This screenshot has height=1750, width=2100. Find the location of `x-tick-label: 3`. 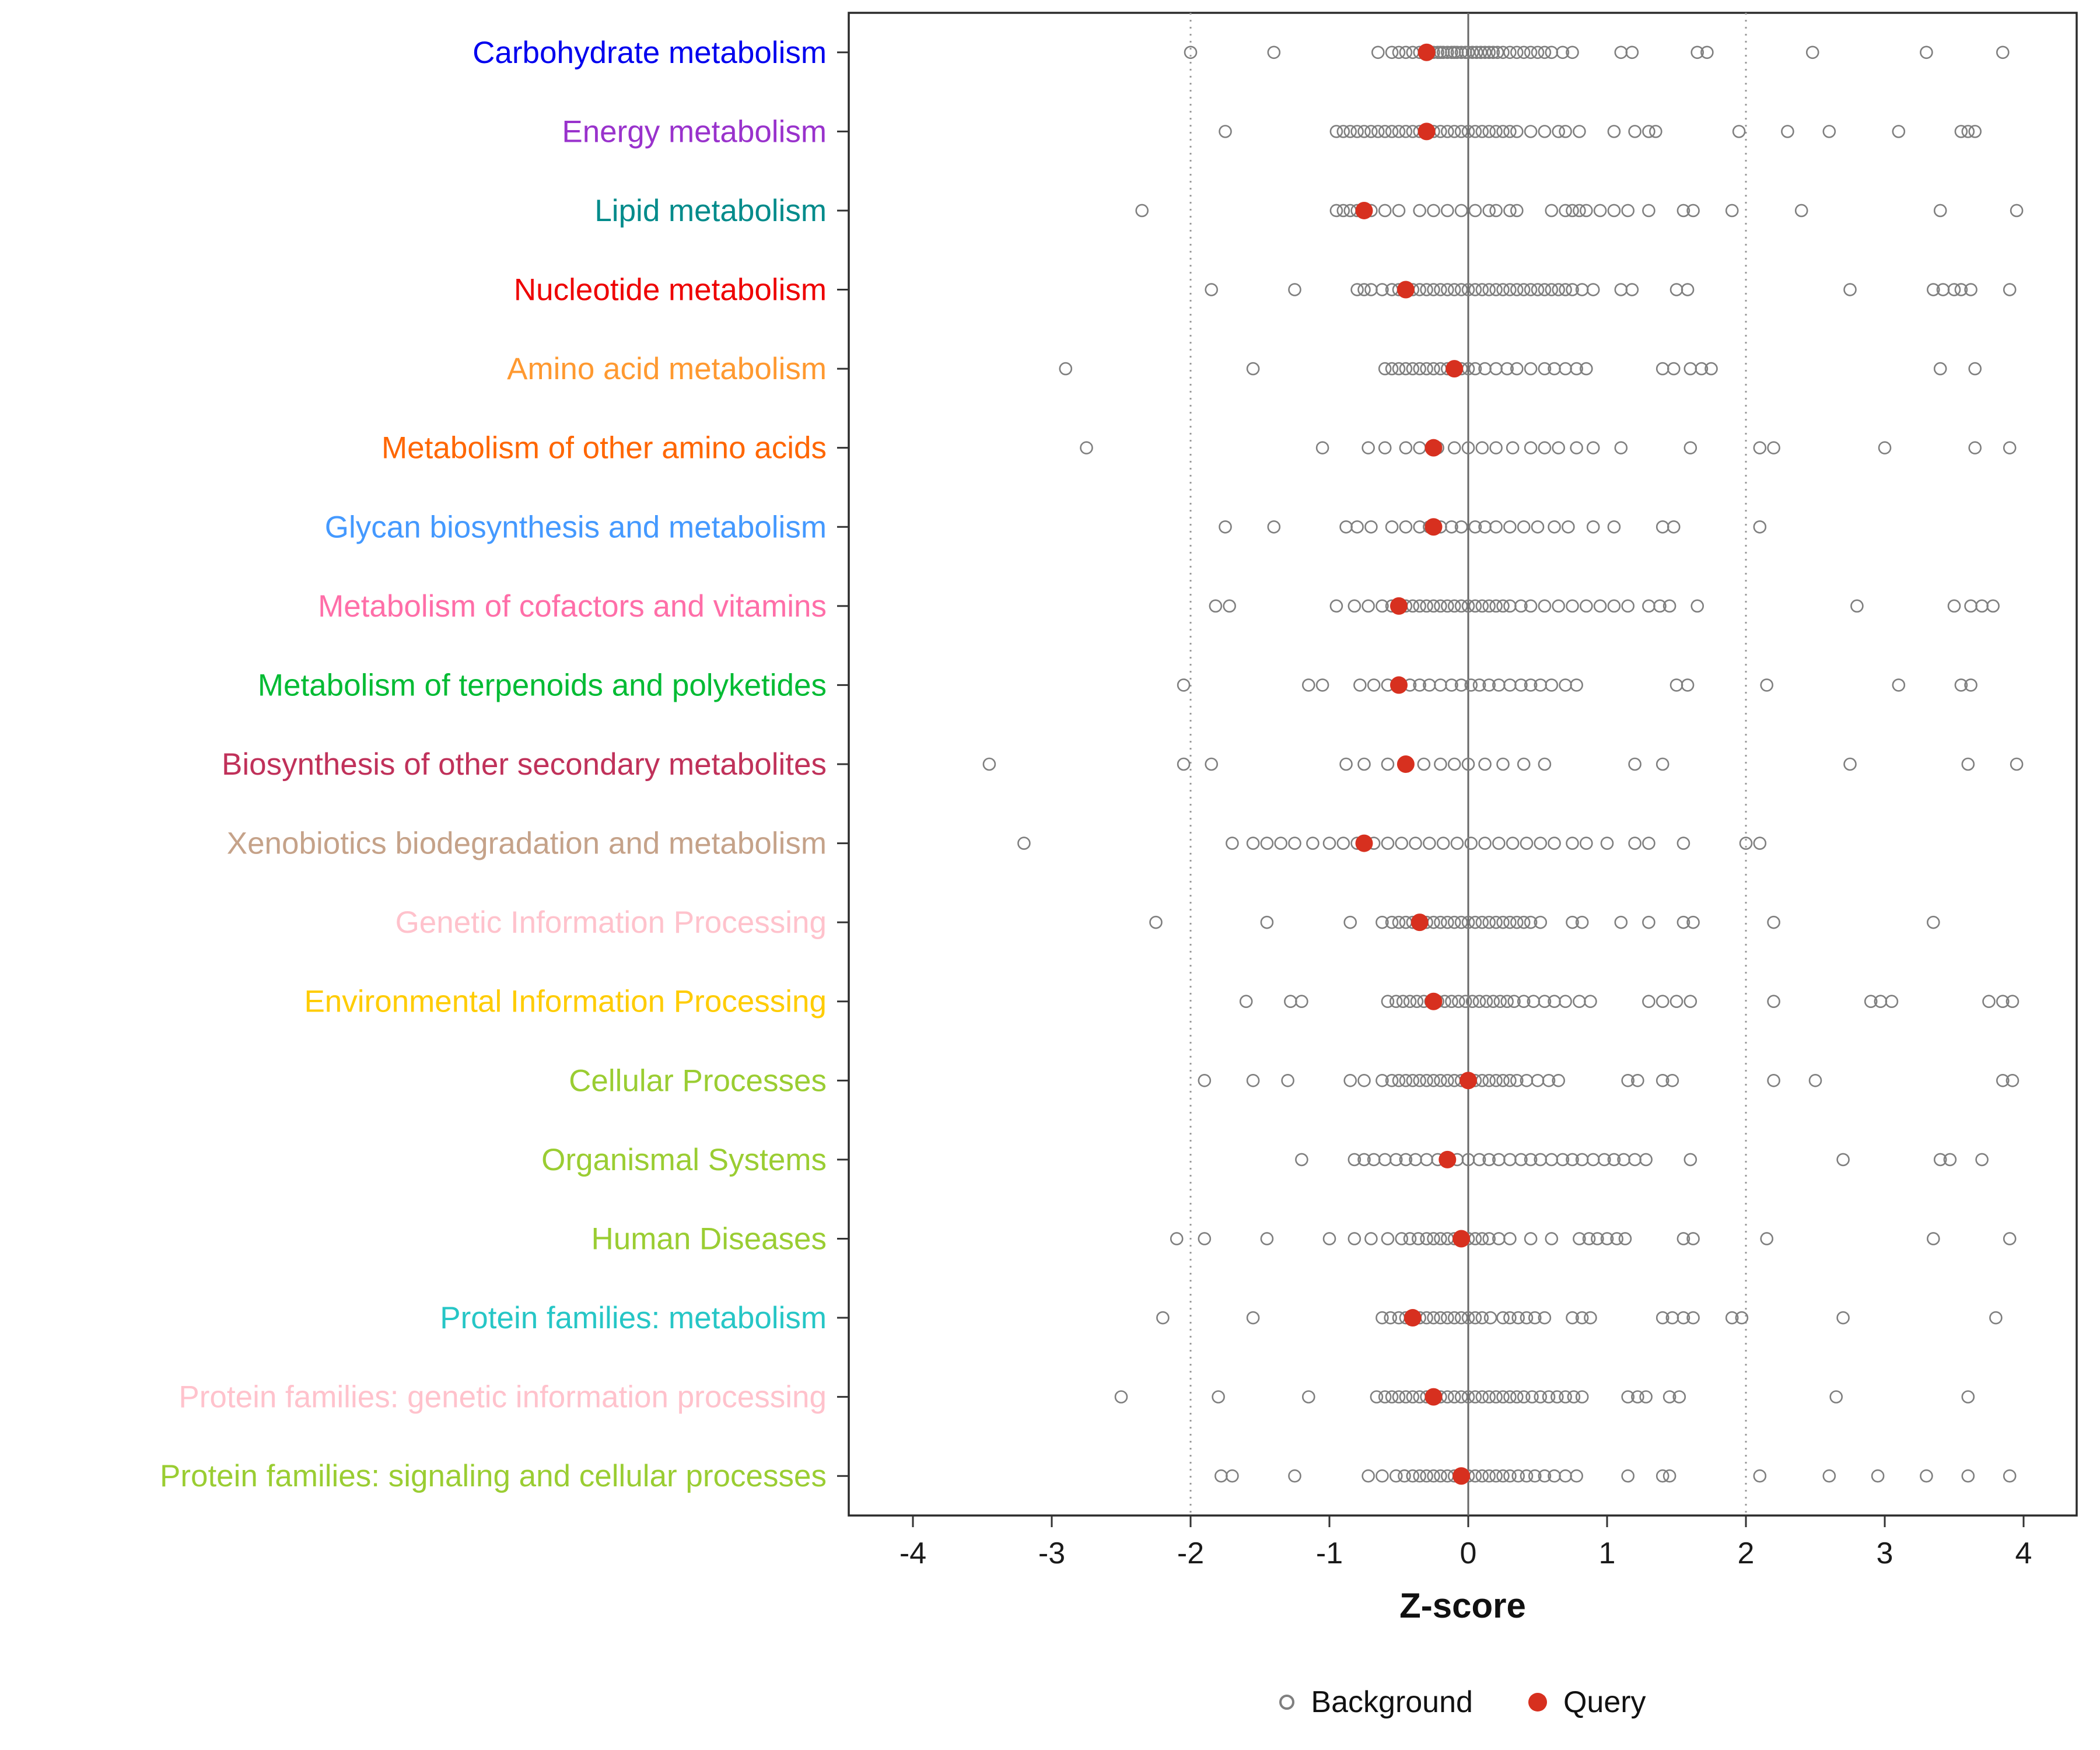

x-tick-label: 3 is located at coordinates (1885, 1553).